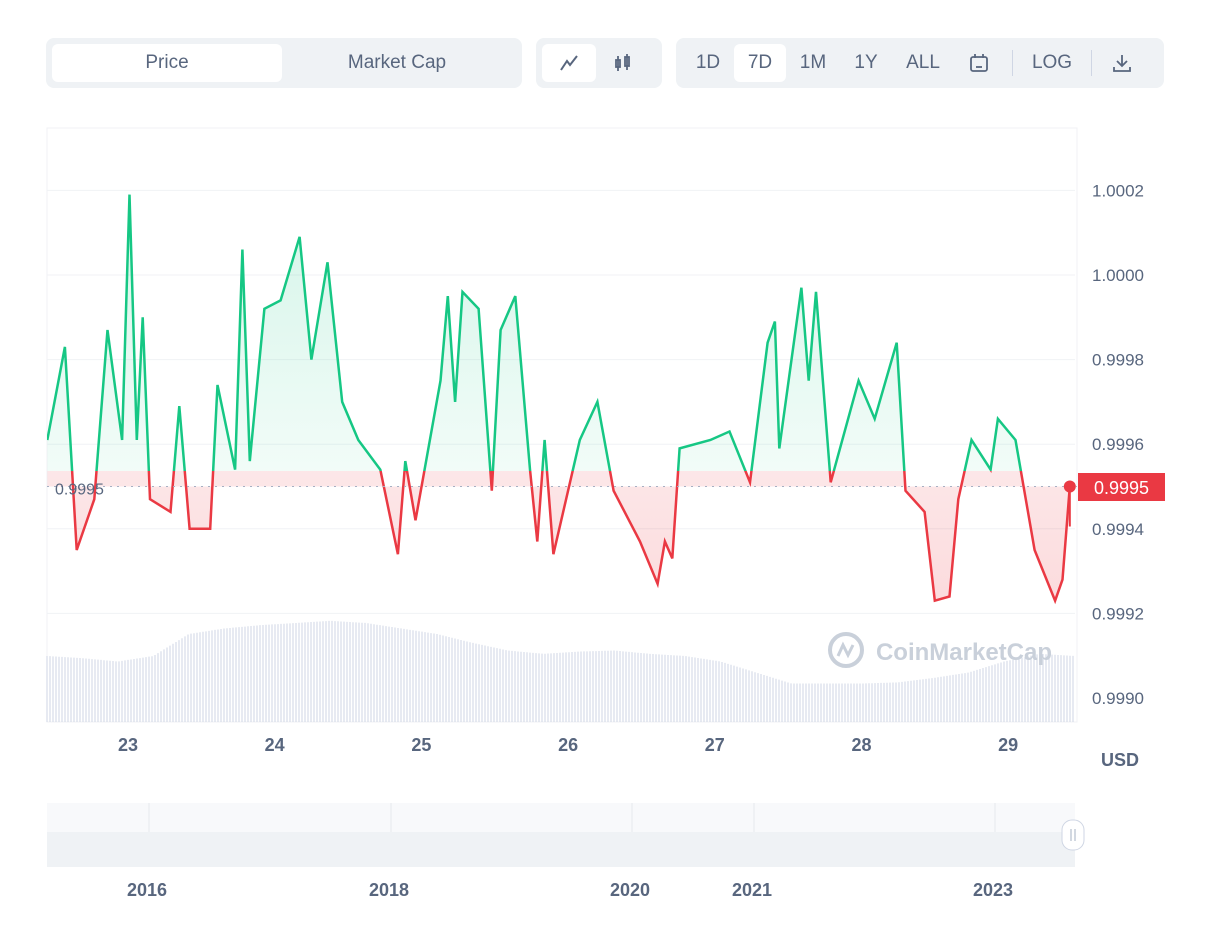  I want to click on candlestick-icon, so click(622, 62).